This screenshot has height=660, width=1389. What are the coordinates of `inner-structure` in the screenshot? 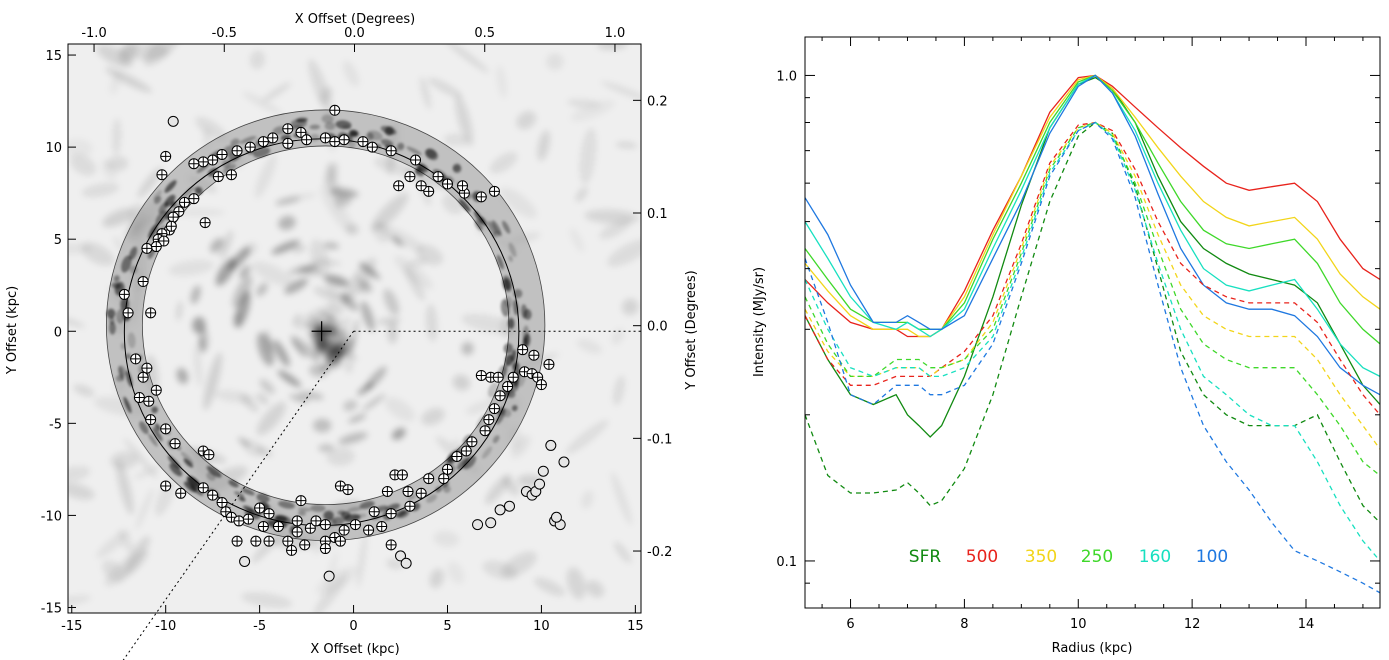 It's located at (325, 322).